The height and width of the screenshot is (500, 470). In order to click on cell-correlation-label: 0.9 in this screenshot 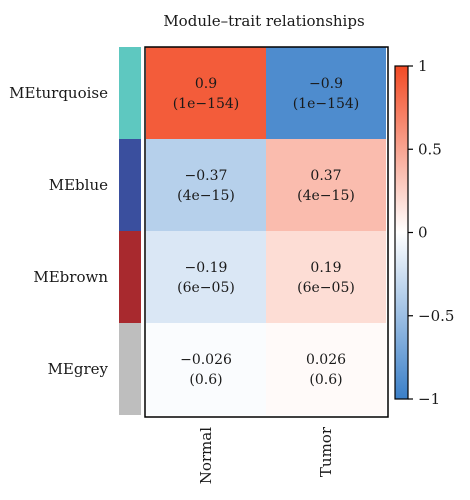, I will do `click(206, 84)`.